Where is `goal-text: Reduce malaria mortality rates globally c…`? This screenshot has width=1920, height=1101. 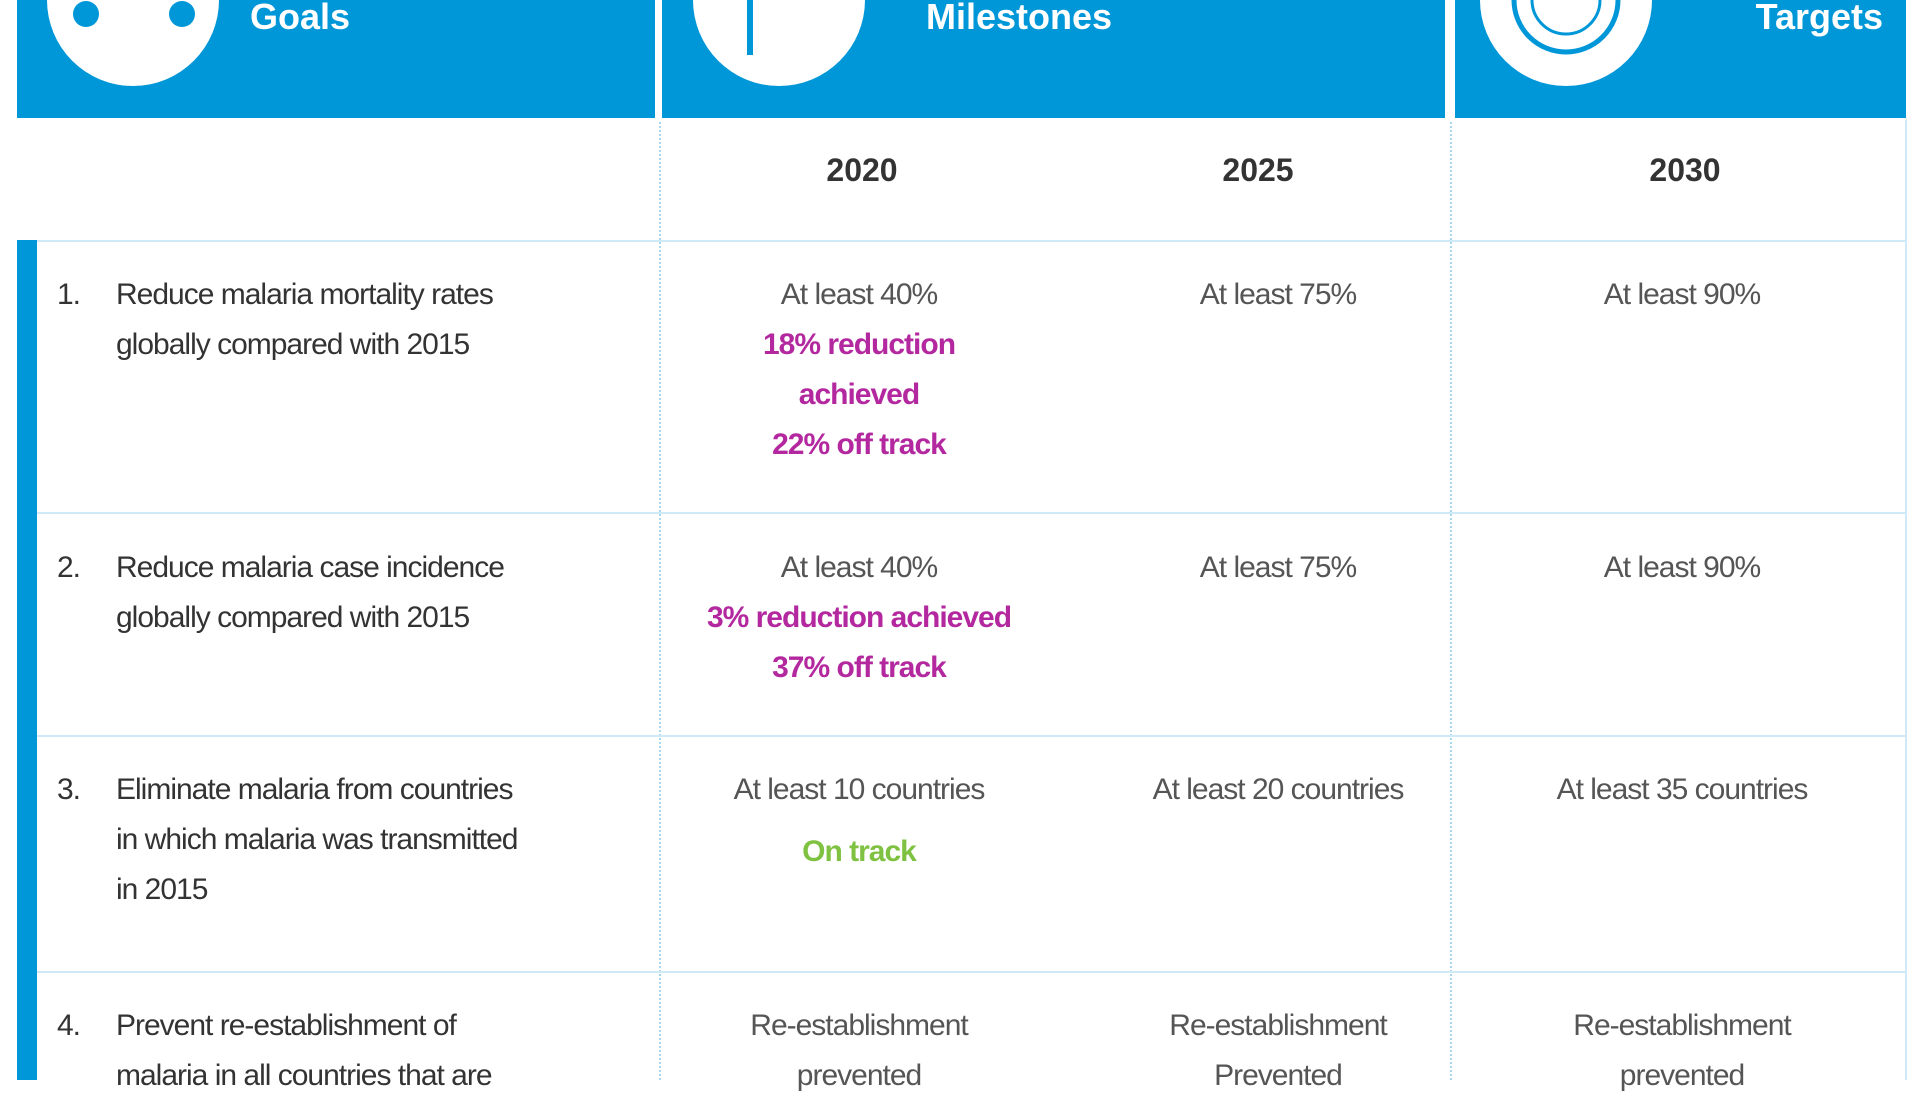 goal-text: Reduce malaria mortality rates globally c… is located at coordinates (305, 320).